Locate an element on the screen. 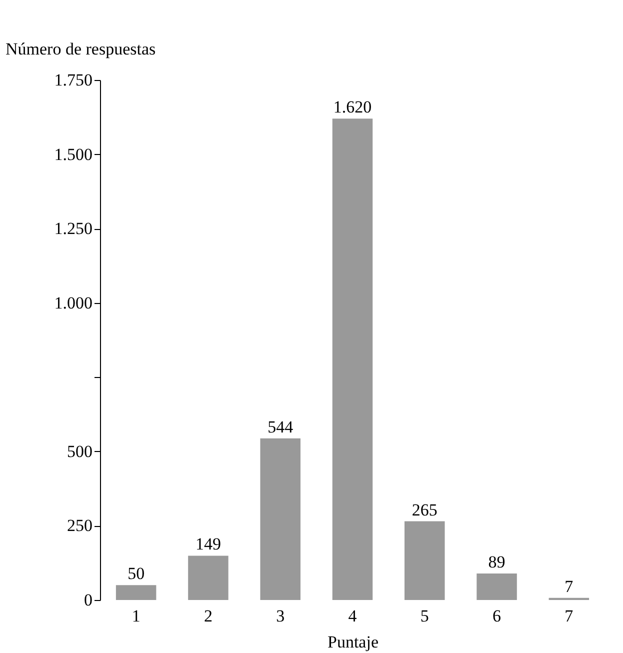 Image resolution: width=623 pixels, height=653 pixels. x-tick-label: 4 is located at coordinates (353, 616).